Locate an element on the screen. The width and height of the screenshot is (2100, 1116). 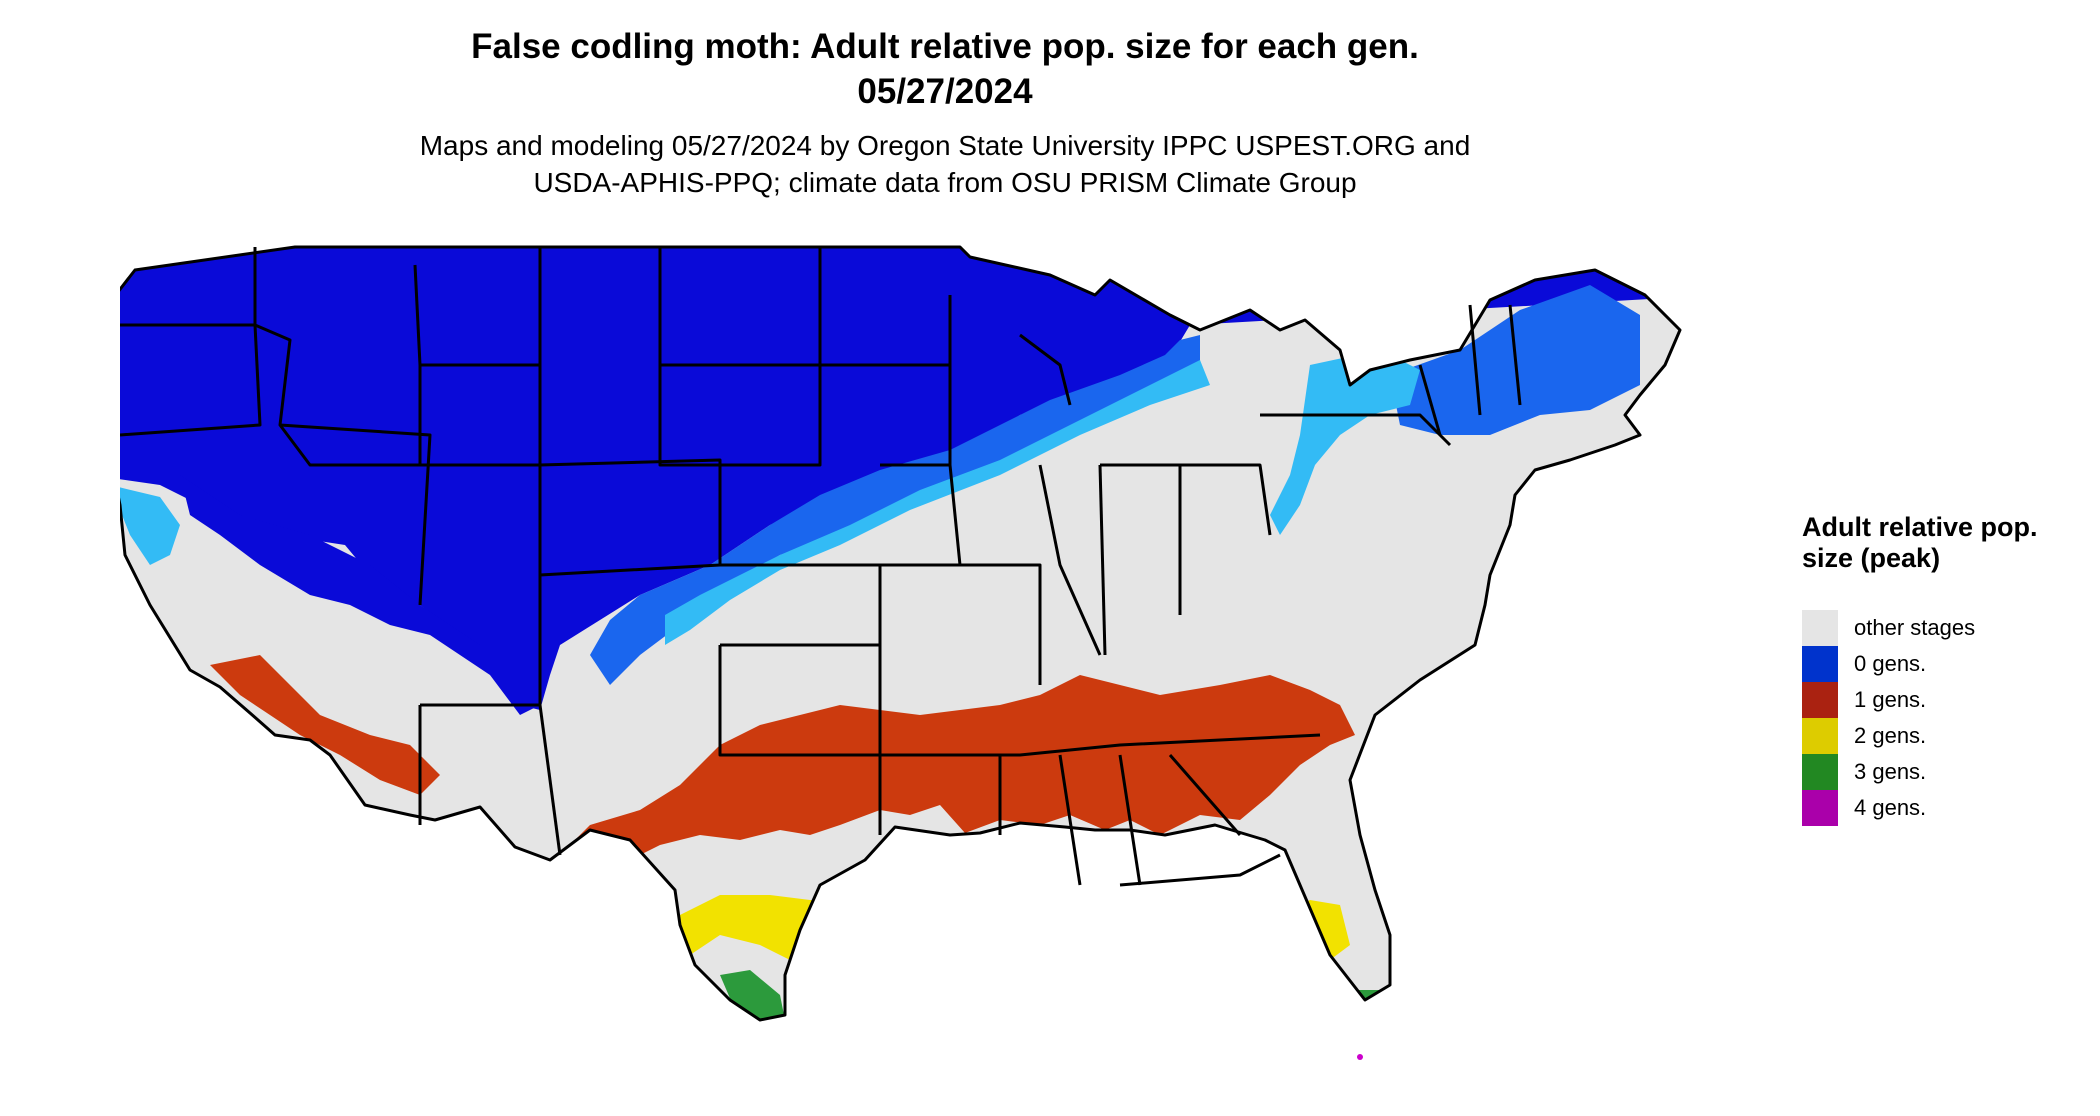
zone-0-gens-mid is located at coordinates (895, 510).